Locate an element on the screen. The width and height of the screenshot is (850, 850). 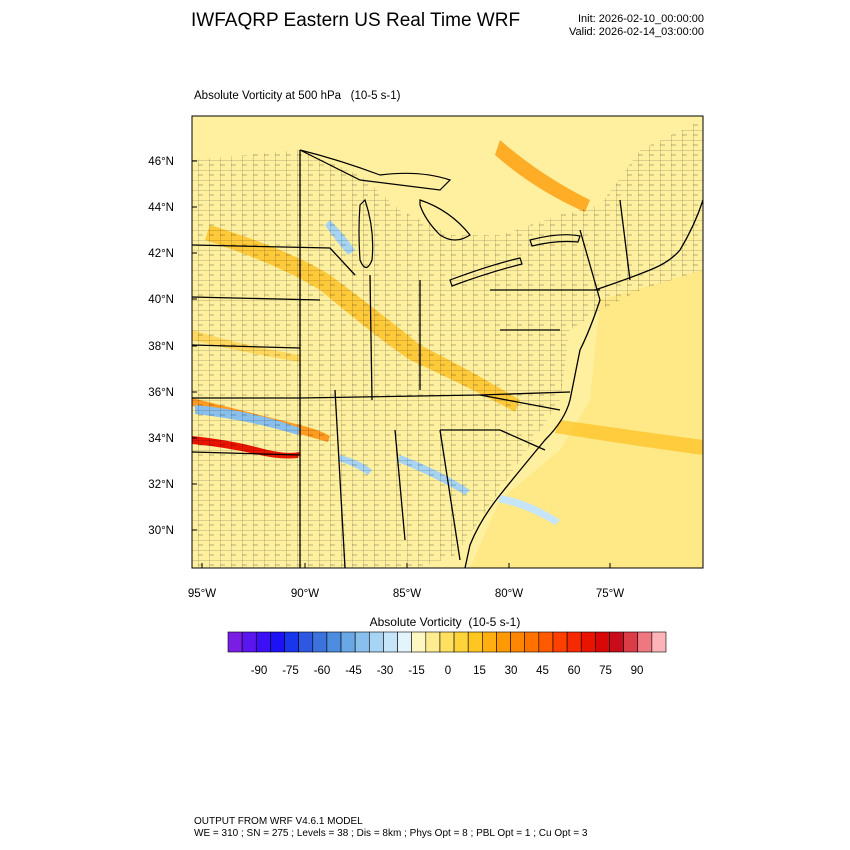
colorbar-tick-label: -15 is located at coordinates (416, 671).